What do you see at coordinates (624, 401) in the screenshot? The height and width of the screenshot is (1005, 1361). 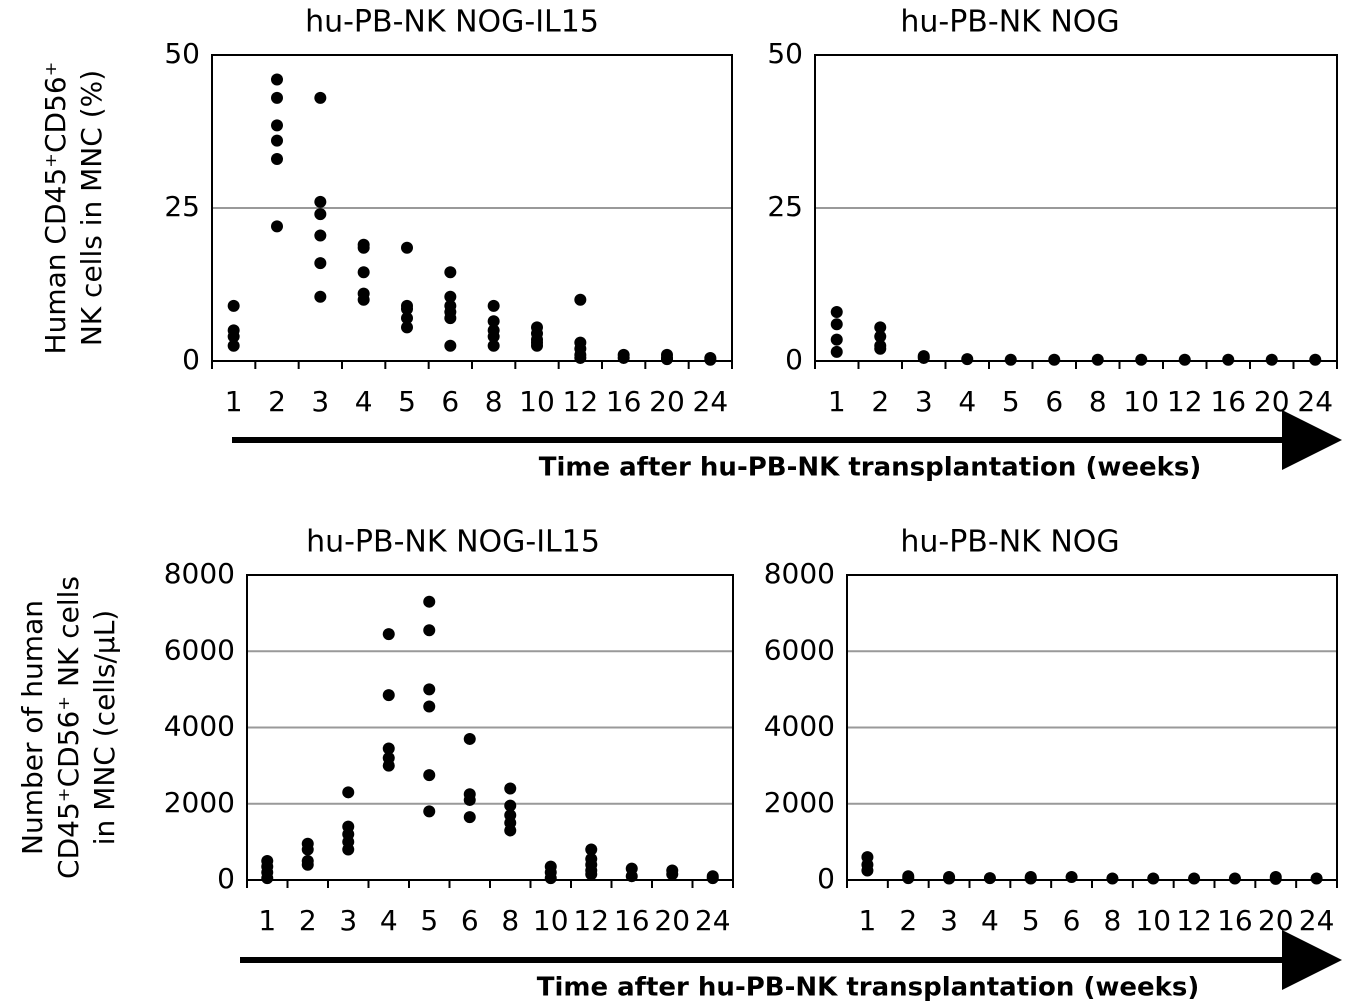 I see `x-tick-label: 16` at bounding box center [624, 401].